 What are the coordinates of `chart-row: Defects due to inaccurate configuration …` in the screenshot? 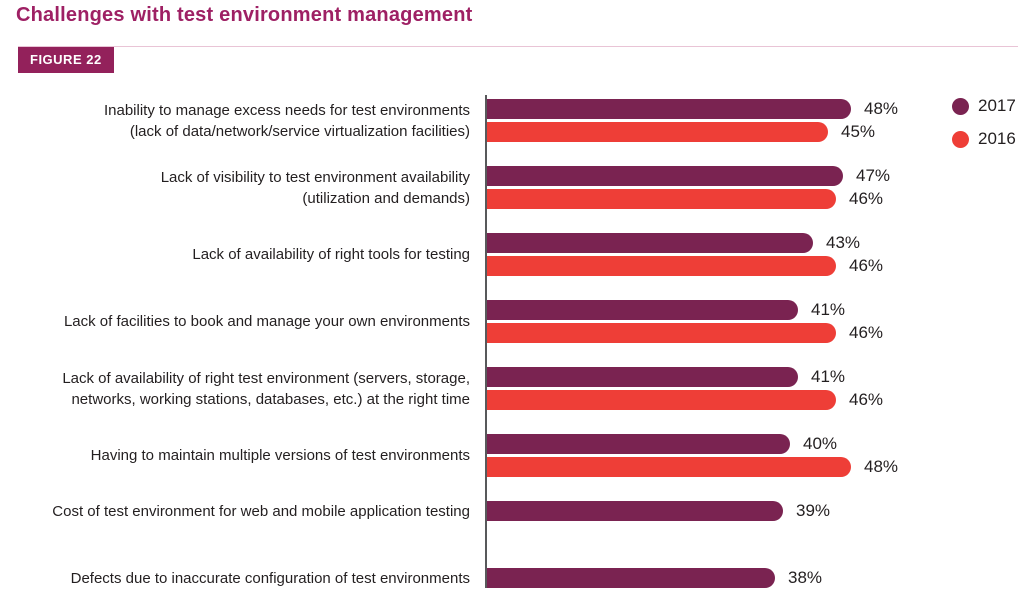 It's located at (512, 578).